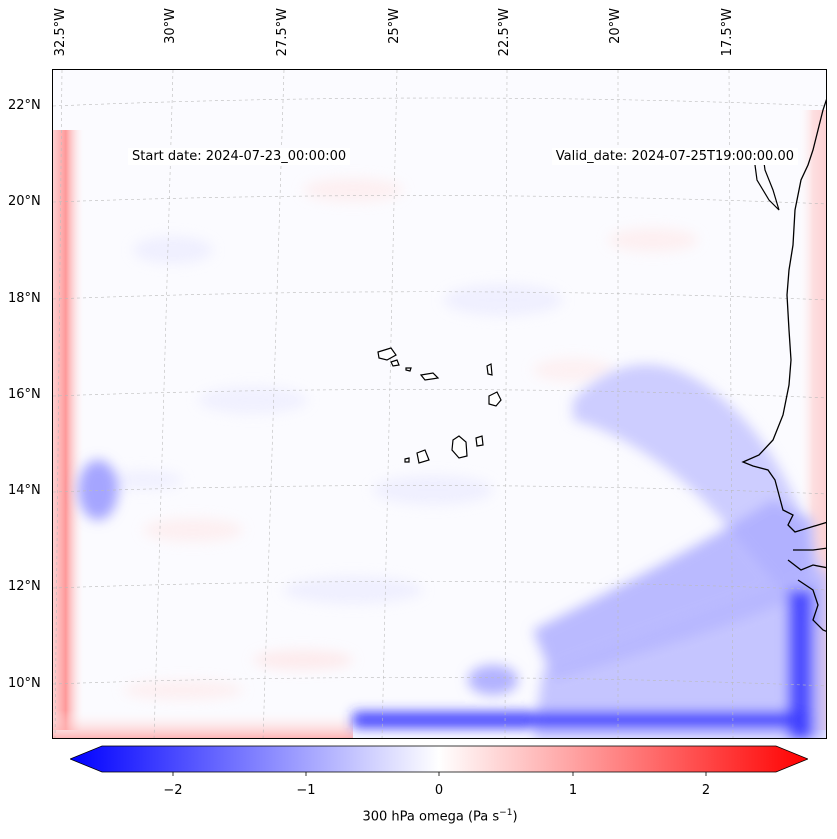  I want to click on colorbar-tick-2: 2, so click(706, 790).